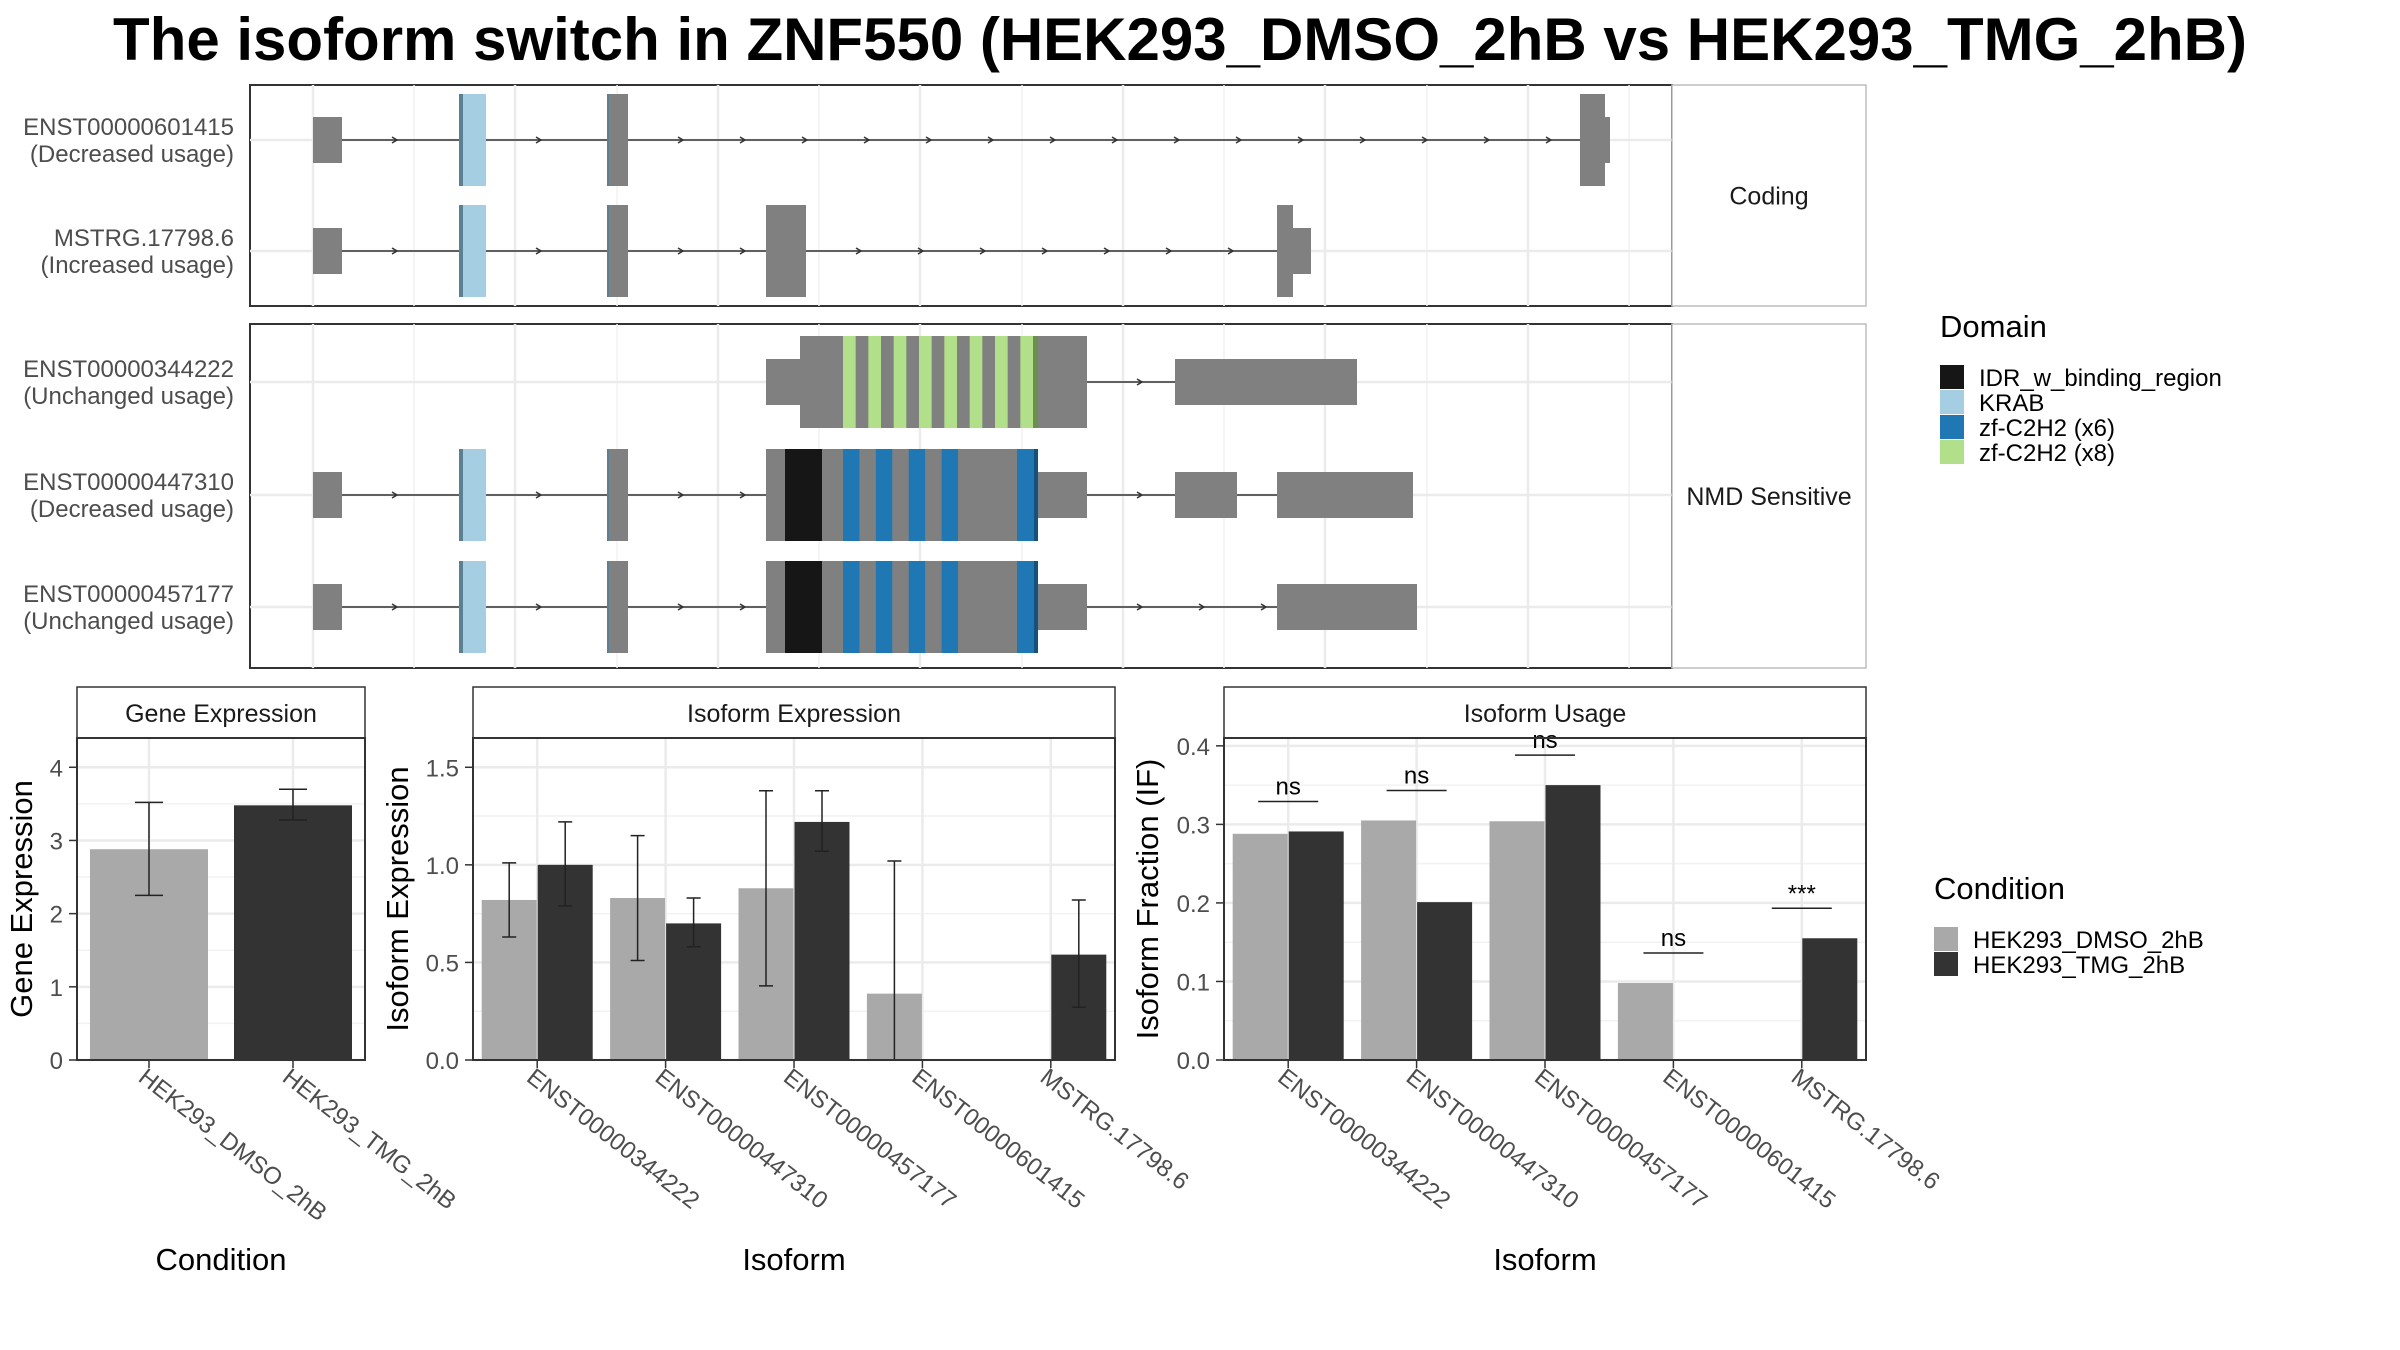 The height and width of the screenshot is (1350, 2400). What do you see at coordinates (128, 369) in the screenshot?
I see `transcript-id: ENST00000344222` at bounding box center [128, 369].